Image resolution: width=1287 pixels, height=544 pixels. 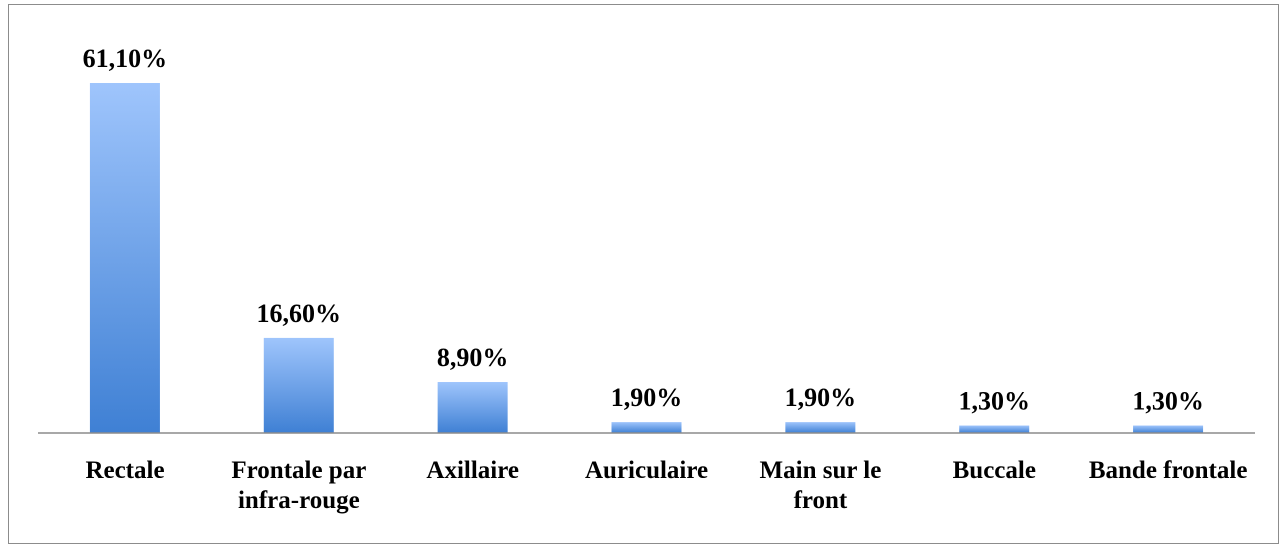 What do you see at coordinates (125, 58) in the screenshot?
I see `data-label: 61,10%` at bounding box center [125, 58].